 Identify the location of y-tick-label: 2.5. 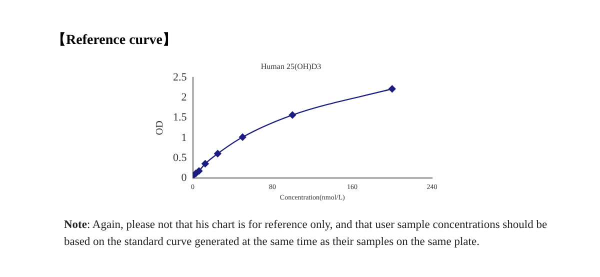
(180, 77).